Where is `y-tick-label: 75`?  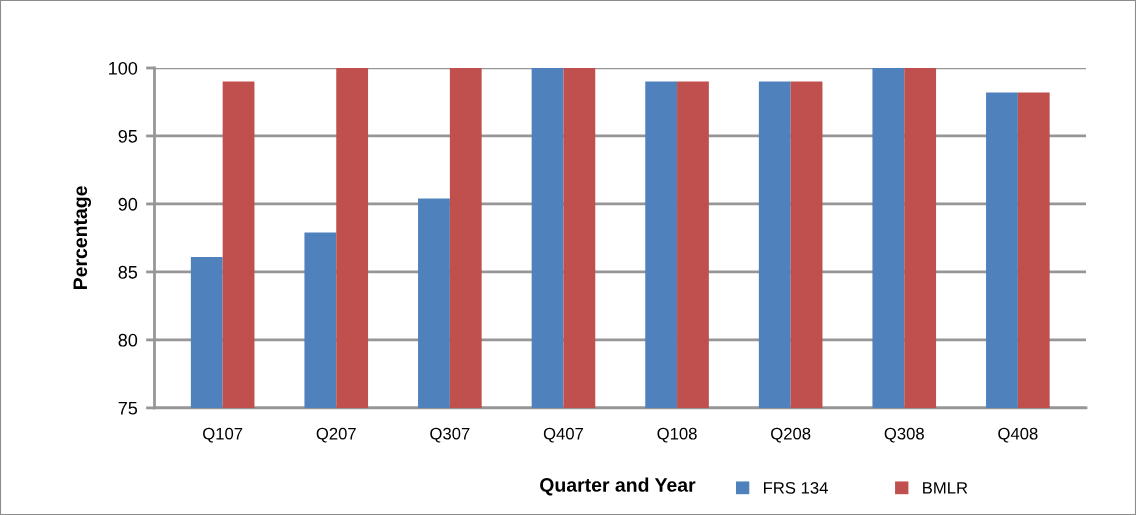
y-tick-label: 75 is located at coordinates (128, 408).